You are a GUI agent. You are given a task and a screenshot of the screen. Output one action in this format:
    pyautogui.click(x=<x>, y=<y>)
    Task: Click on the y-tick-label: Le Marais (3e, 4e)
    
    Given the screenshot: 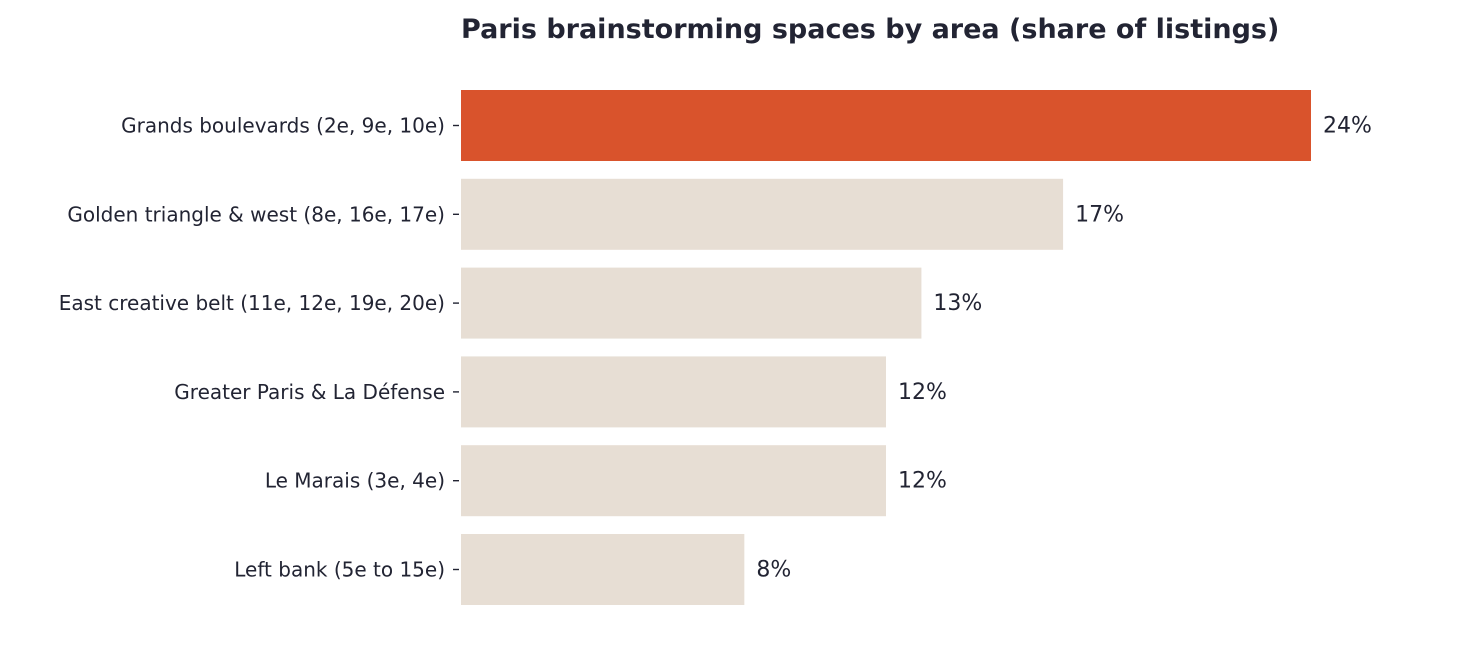 What is the action you would take?
    pyautogui.click(x=355, y=481)
    